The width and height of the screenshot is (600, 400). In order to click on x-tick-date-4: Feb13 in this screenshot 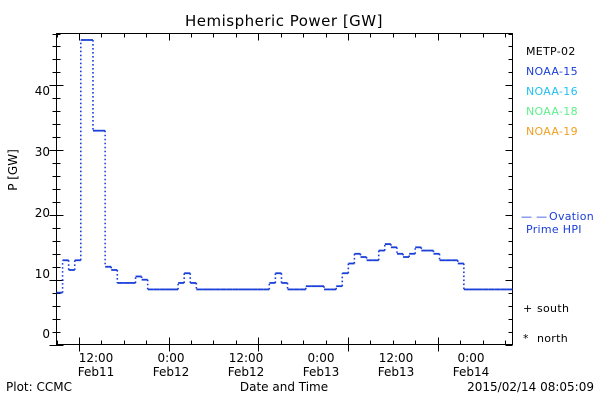, I will do `click(396, 372)`.